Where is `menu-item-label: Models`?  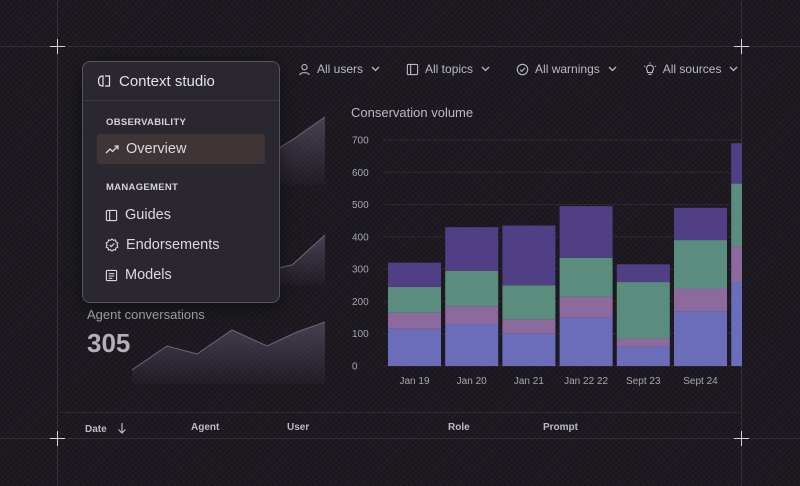
menu-item-label: Models is located at coordinates (148, 275).